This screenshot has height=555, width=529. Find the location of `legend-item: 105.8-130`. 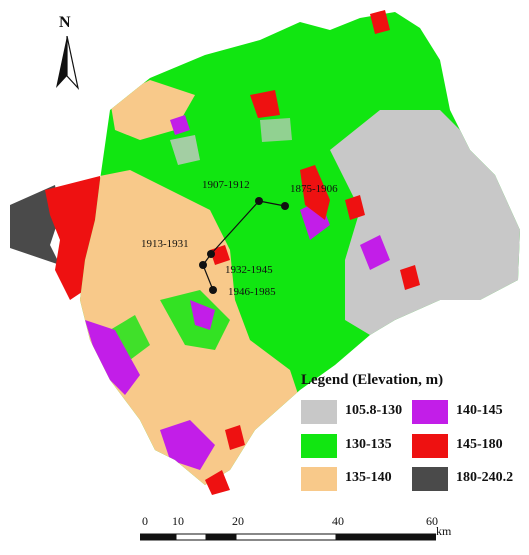

legend-item: 105.8-130 is located at coordinates (356, 412).